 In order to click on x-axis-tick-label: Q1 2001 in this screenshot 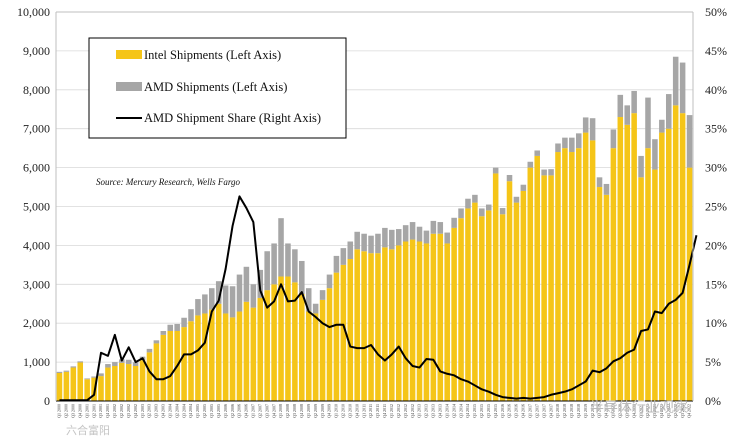, I will do `click(86, 411)`.